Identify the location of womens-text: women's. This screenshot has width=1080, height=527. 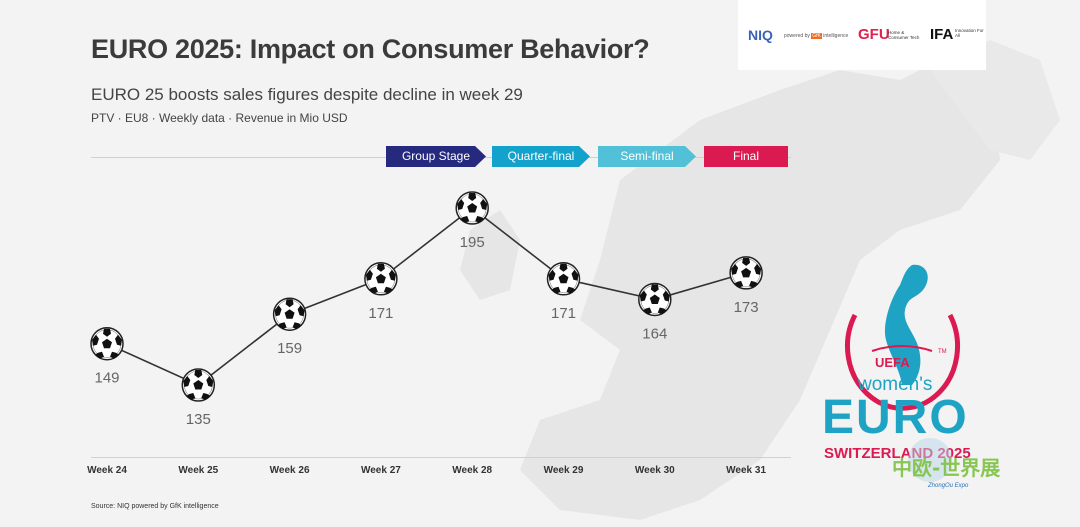
(894, 384).